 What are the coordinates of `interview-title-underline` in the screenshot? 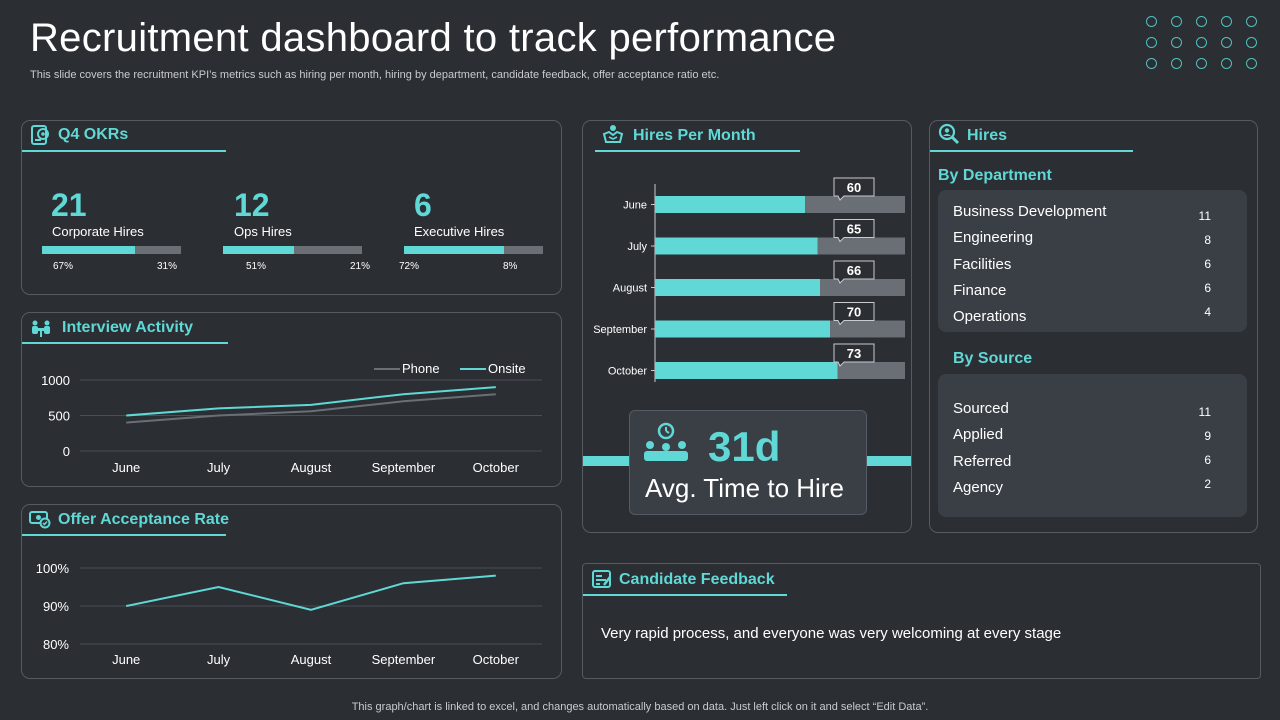 It's located at (125, 343).